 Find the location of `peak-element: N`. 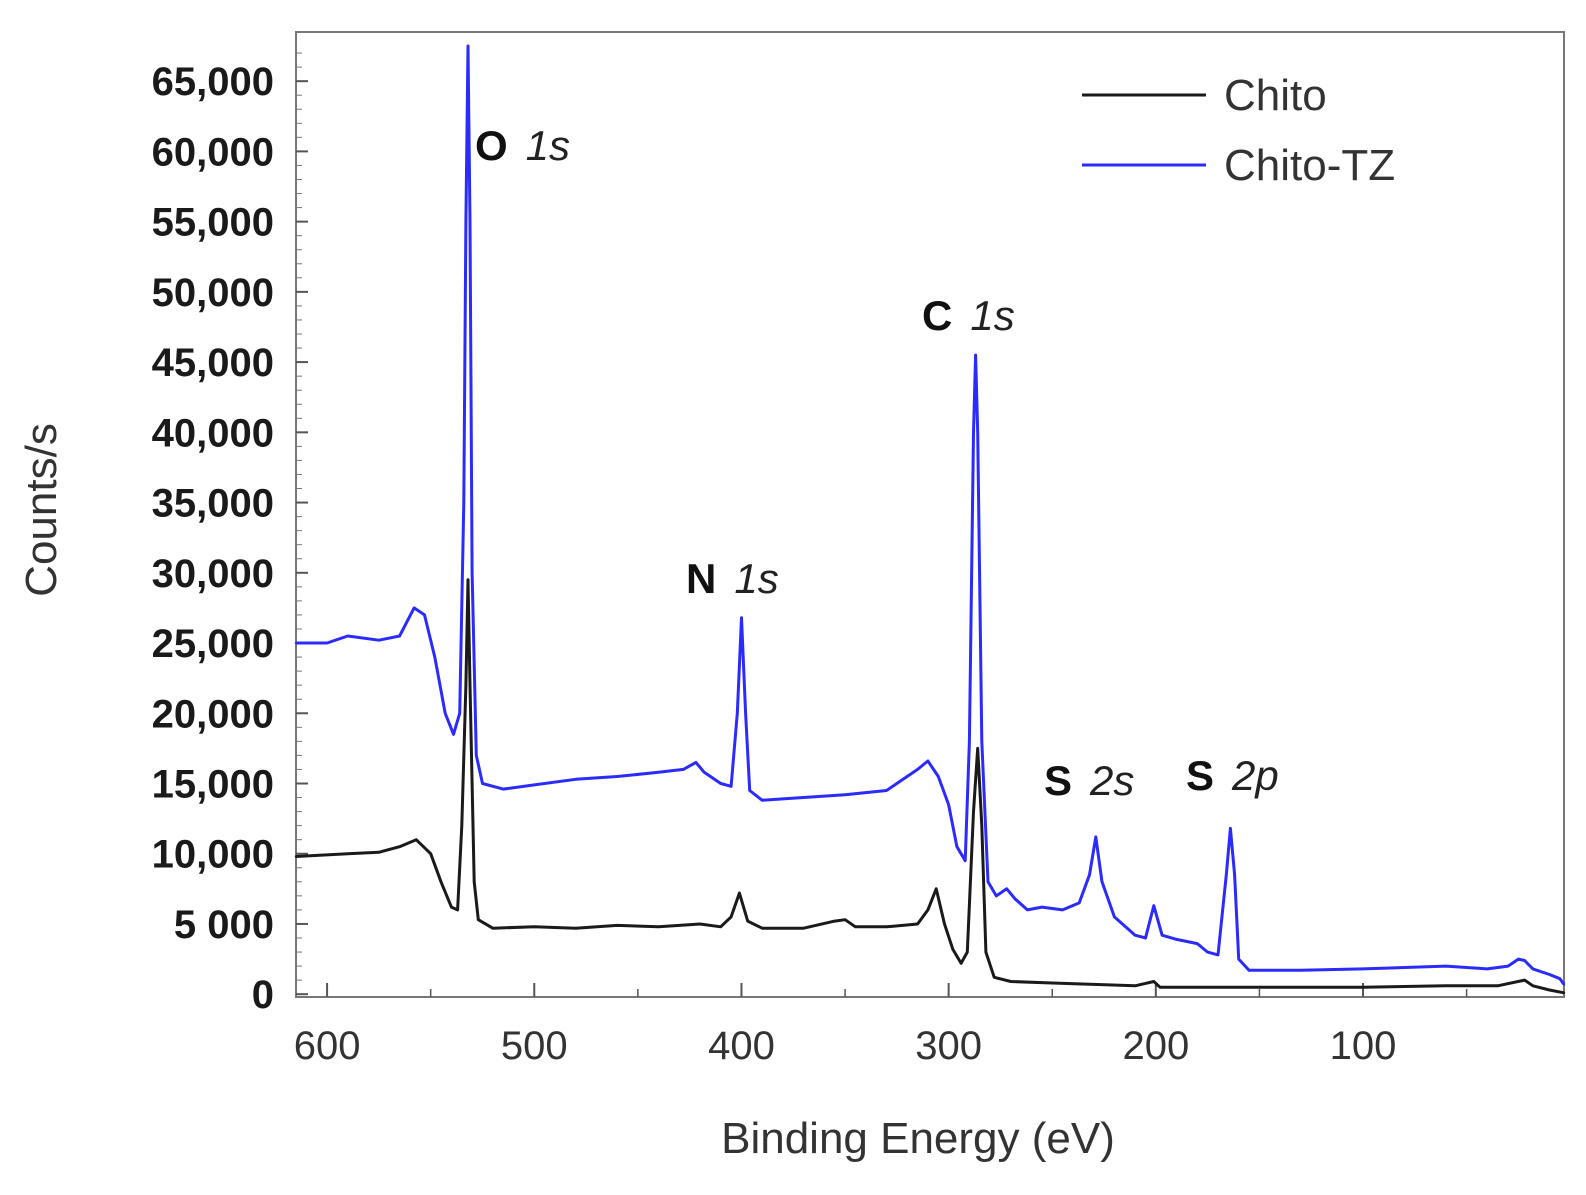

peak-element: N is located at coordinates (701, 578).